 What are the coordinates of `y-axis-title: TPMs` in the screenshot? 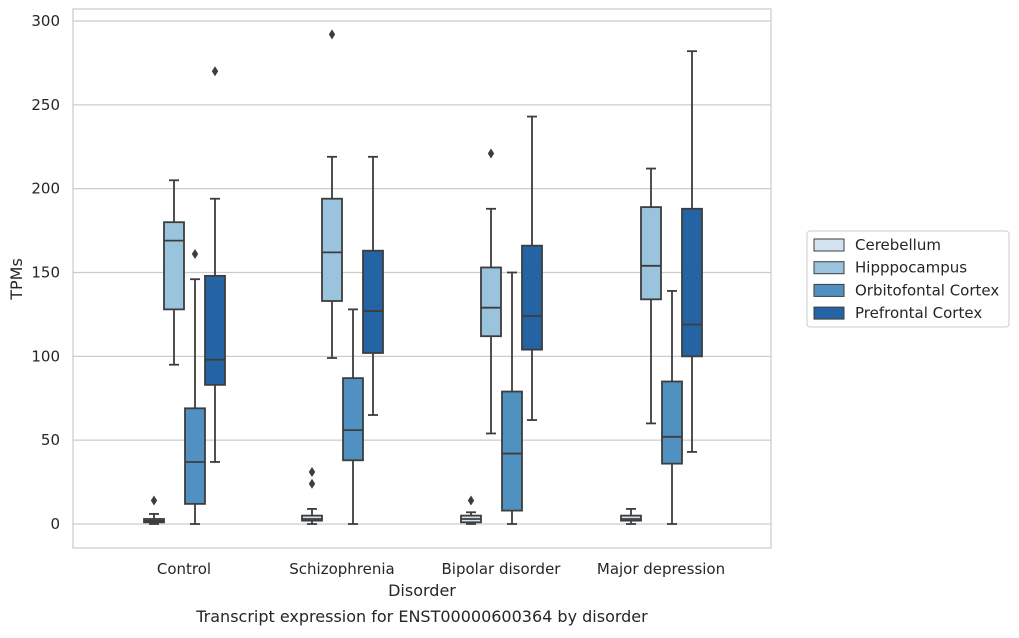 It's located at (16, 279).